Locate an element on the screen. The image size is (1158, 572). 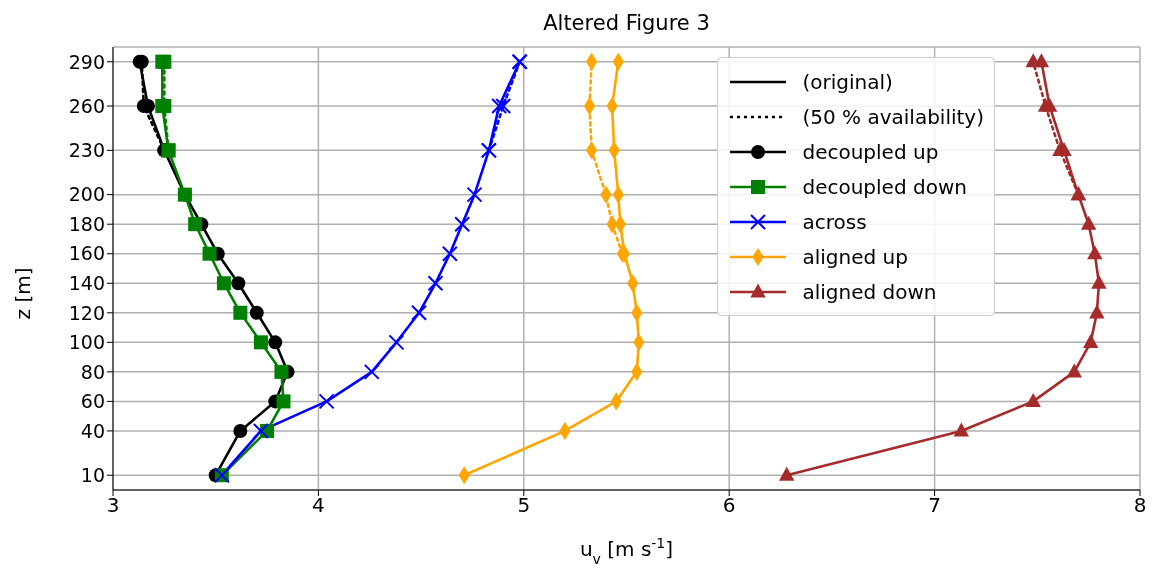
y-tick-label: 160 is located at coordinates (86, 253).